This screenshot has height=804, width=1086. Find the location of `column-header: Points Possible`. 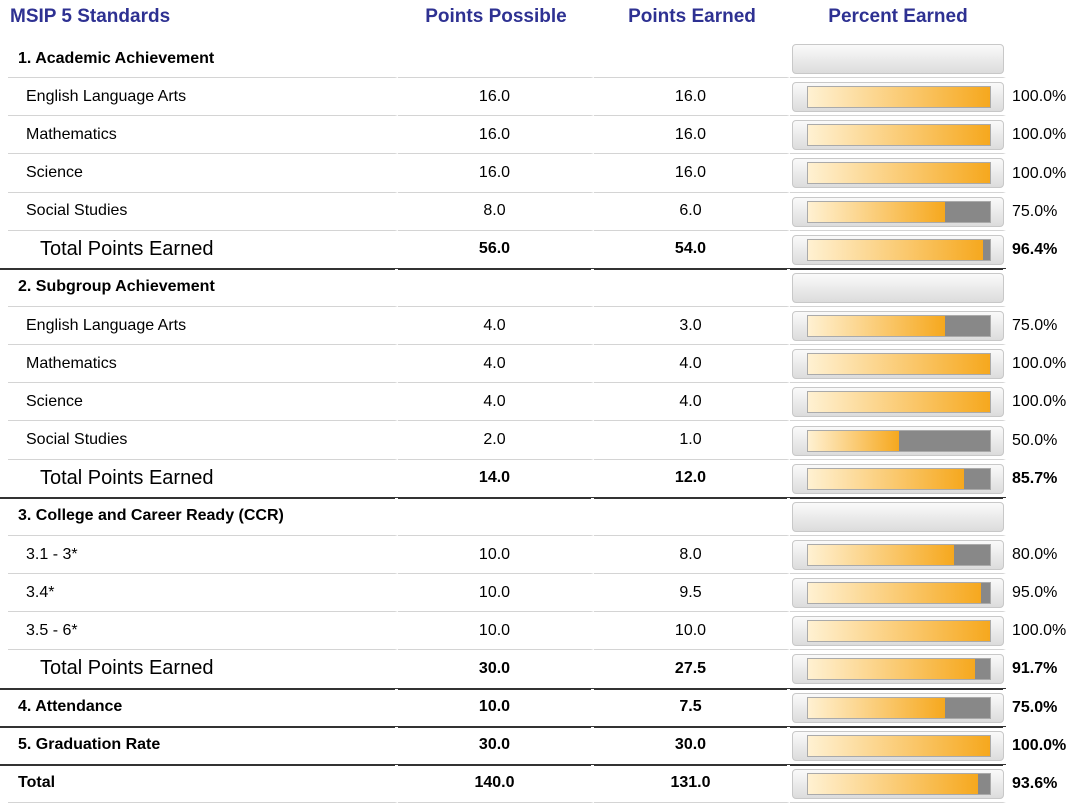

column-header: Points Possible is located at coordinates (496, 16).